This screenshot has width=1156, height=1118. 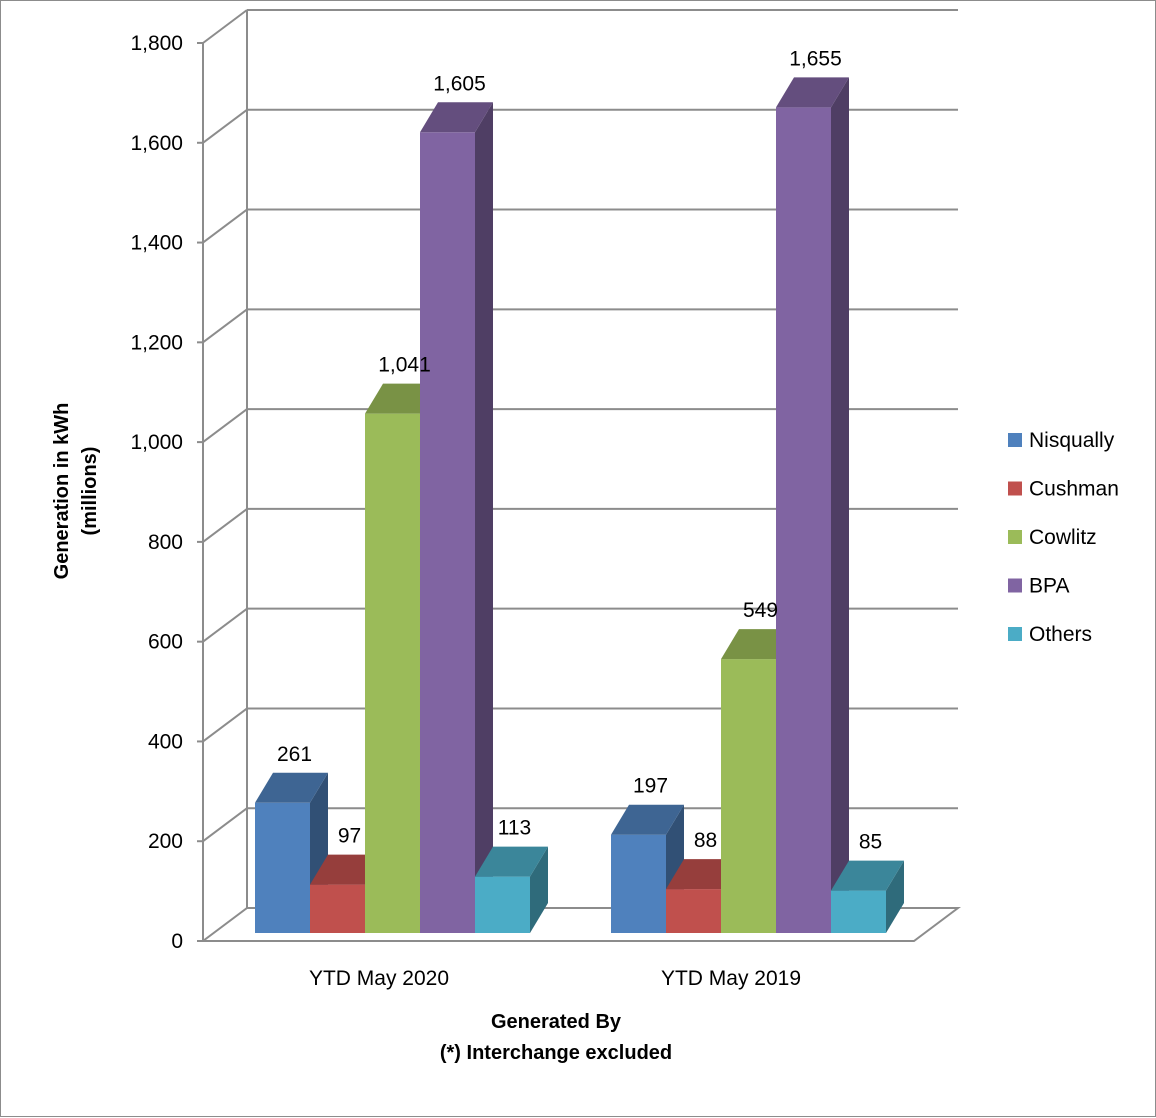 What do you see at coordinates (514, 828) in the screenshot?
I see `data-label: 113` at bounding box center [514, 828].